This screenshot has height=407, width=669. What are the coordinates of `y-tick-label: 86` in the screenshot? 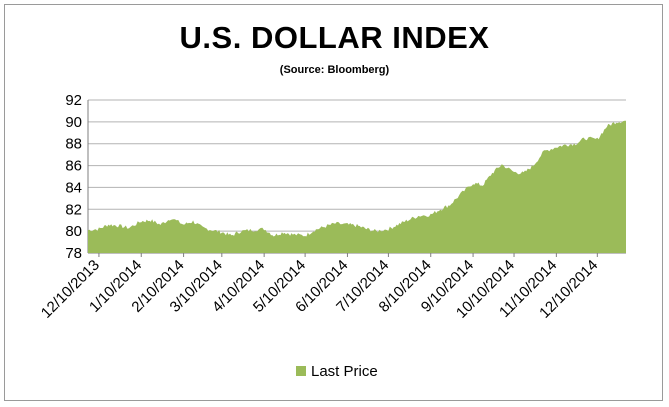 It's located at (73, 166).